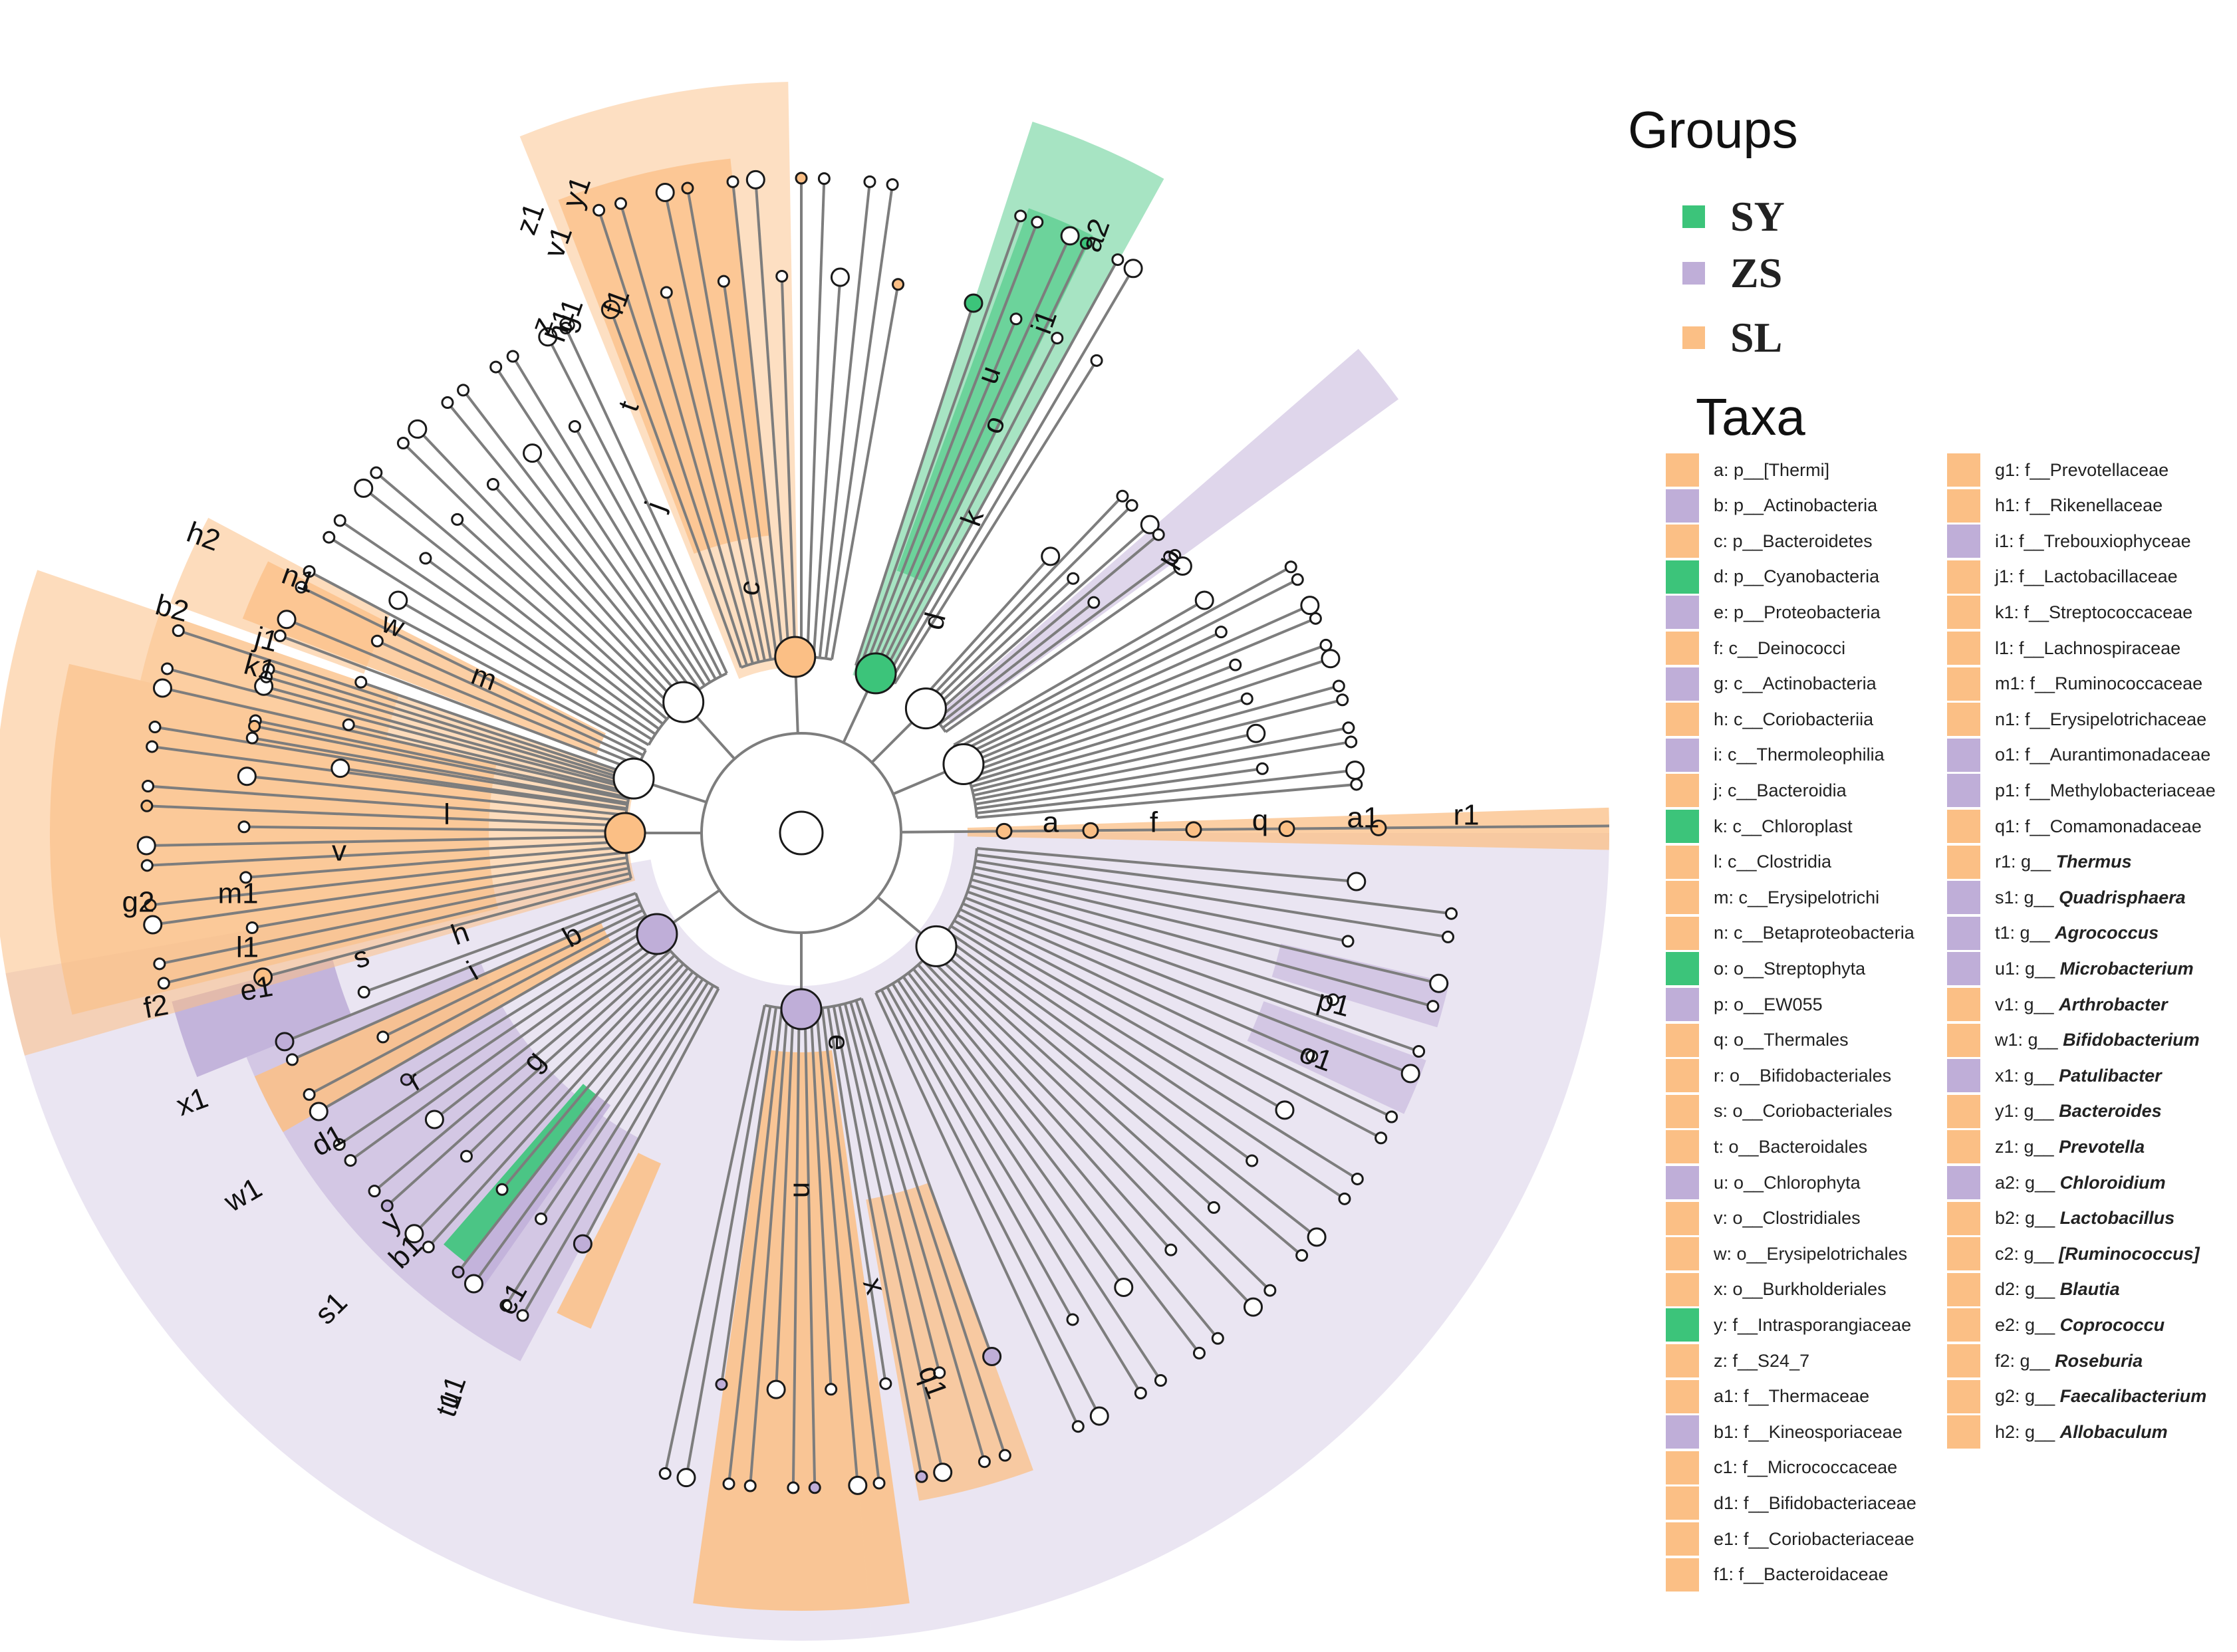 Image resolution: width=2237 pixels, height=1652 pixels. I want to click on legend-text: b1: f__Kineosporiaceae, so click(1808, 1431).